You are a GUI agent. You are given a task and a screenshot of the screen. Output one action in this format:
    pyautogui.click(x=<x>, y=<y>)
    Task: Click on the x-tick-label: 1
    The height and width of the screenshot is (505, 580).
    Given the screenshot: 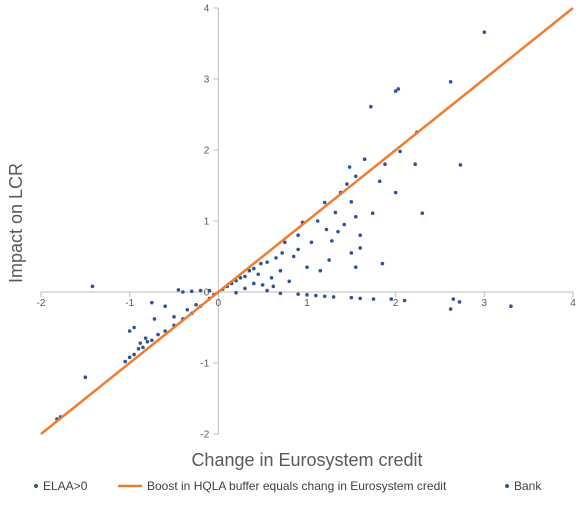 What is the action you would take?
    pyautogui.click(x=307, y=303)
    